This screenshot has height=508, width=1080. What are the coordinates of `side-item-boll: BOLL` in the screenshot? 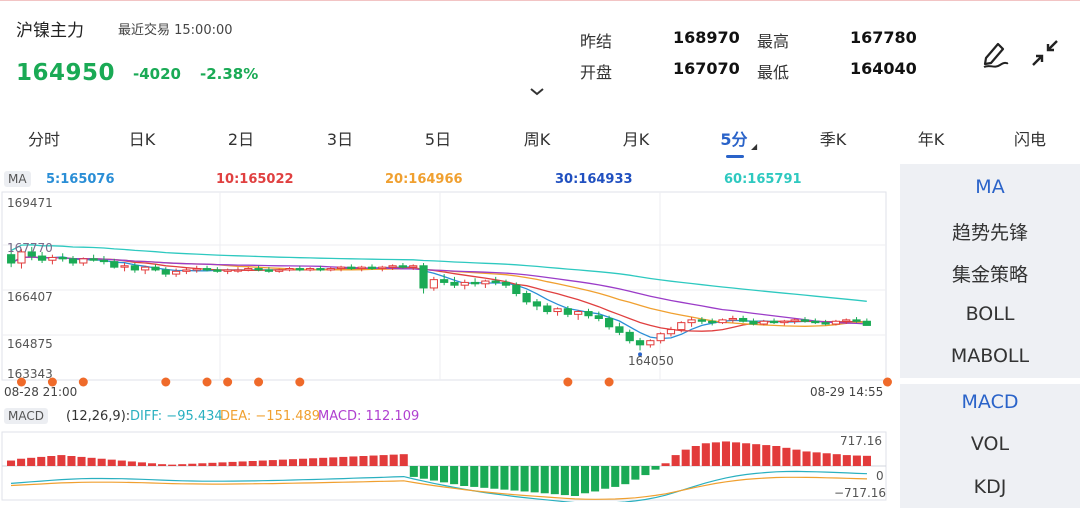 It's located at (990, 314).